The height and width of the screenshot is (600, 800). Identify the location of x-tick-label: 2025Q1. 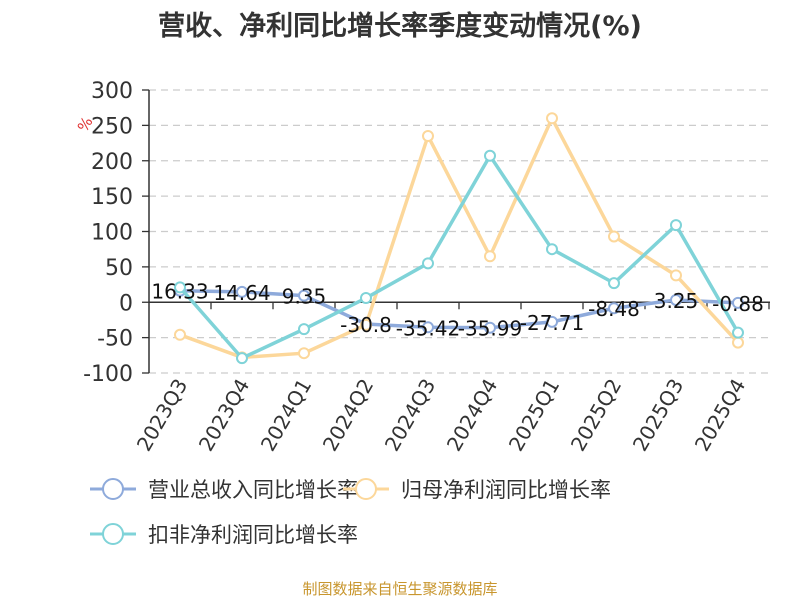
(534, 415).